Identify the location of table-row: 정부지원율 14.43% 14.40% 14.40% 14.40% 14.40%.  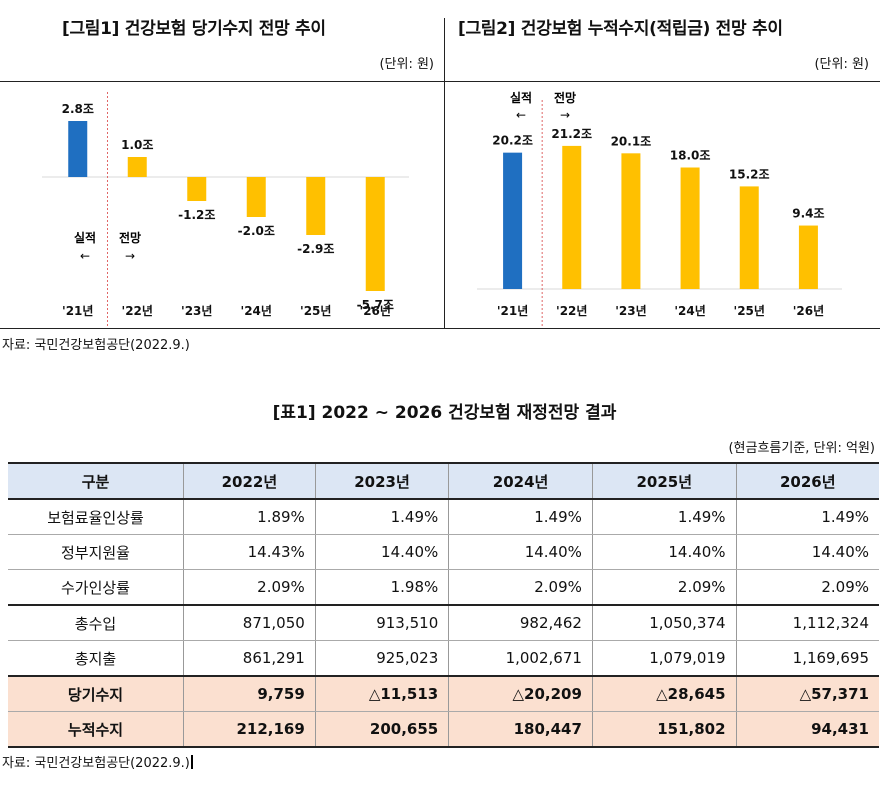
(443, 552).